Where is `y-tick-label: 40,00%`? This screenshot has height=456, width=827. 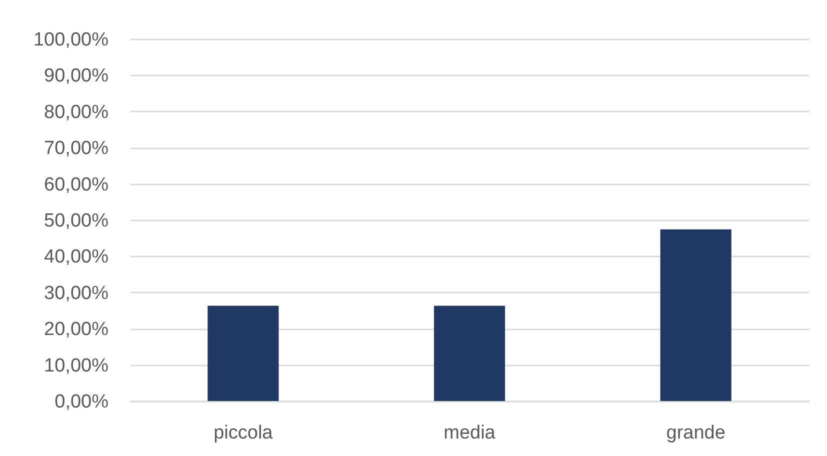 y-tick-label: 40,00% is located at coordinates (76, 257).